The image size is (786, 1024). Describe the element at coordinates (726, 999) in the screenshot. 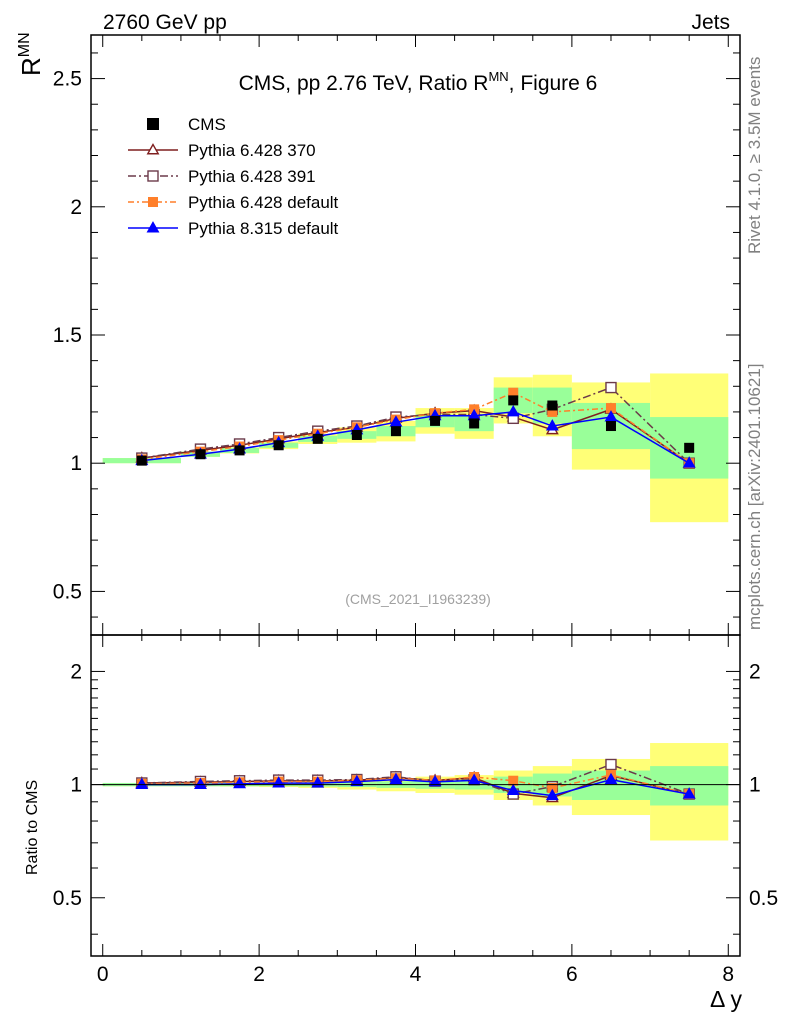

I see `x-axis-title: Δ y` at that location.